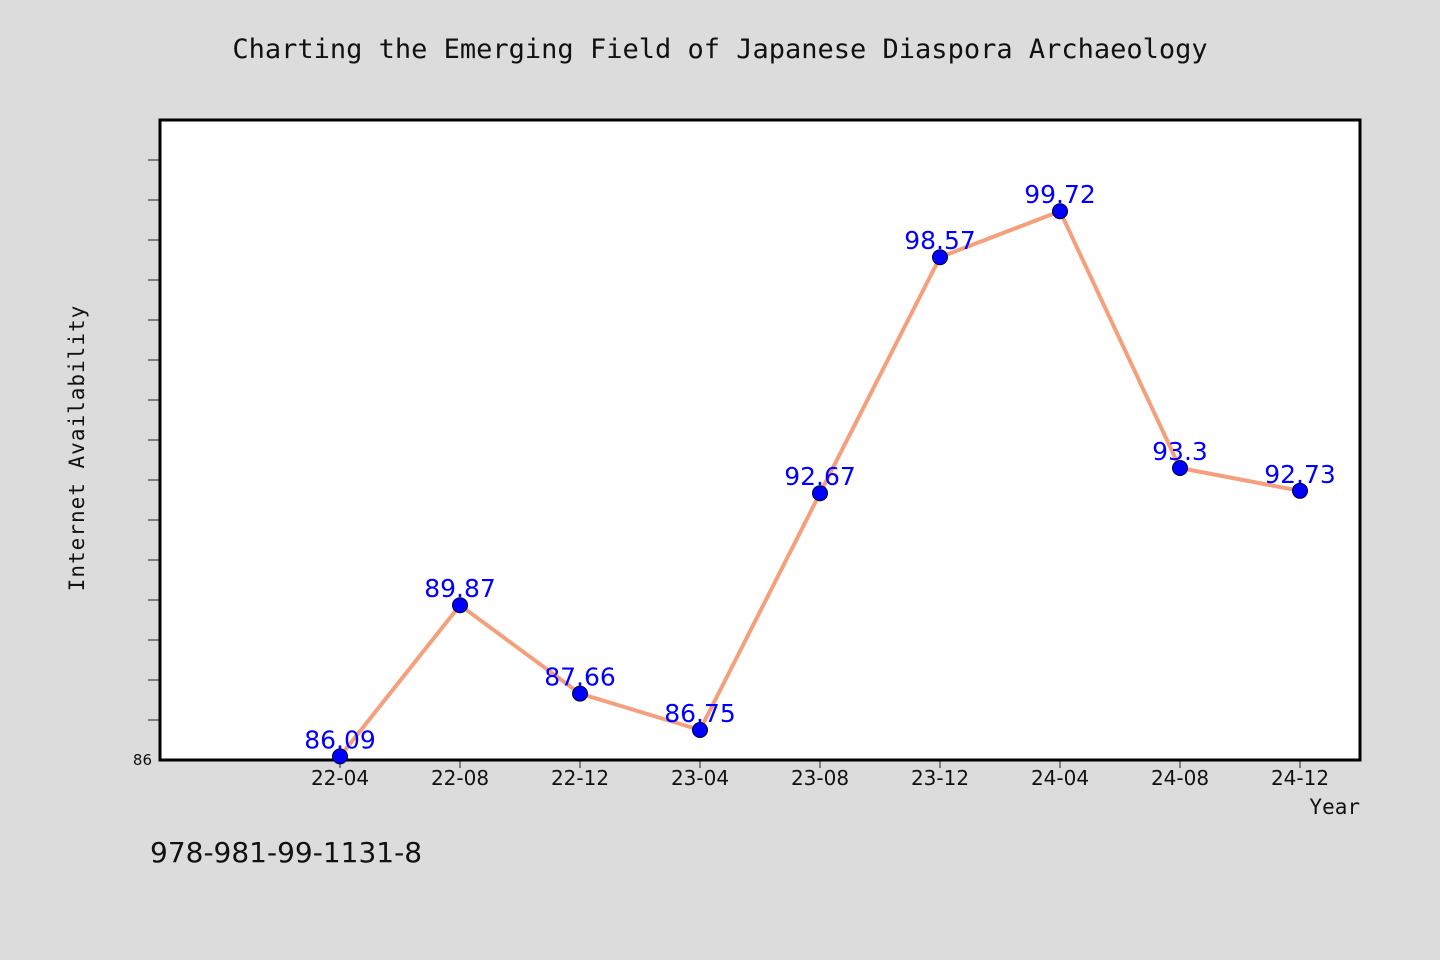  I want to click on data-label: 92.67, so click(820, 476).